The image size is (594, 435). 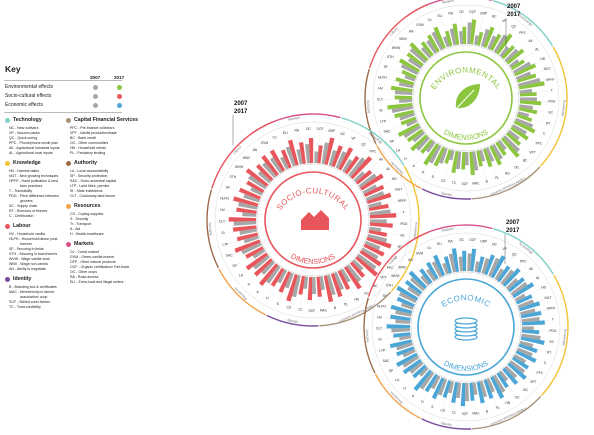 I want to click on category-markets: Markets, so click(x=80, y=244).